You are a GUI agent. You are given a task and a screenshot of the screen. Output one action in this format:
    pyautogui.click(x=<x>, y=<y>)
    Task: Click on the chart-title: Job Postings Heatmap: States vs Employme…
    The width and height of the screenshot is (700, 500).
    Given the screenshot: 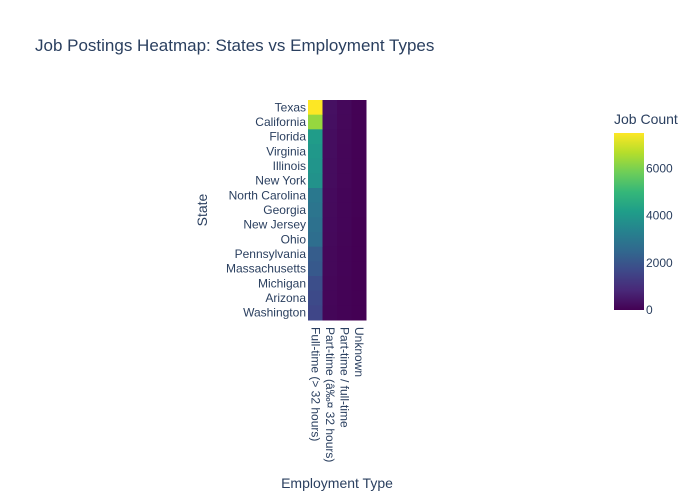 What is the action you would take?
    pyautogui.click(x=234, y=45)
    